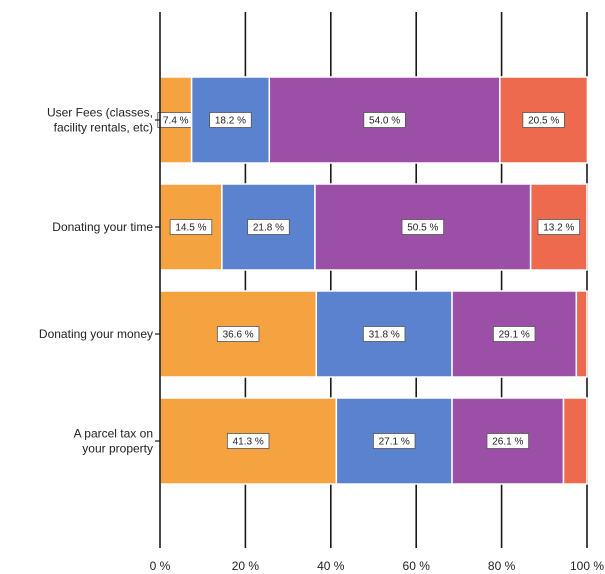 This screenshot has height=574, width=605. I want to click on data-label: 29.1 %, so click(514, 335).